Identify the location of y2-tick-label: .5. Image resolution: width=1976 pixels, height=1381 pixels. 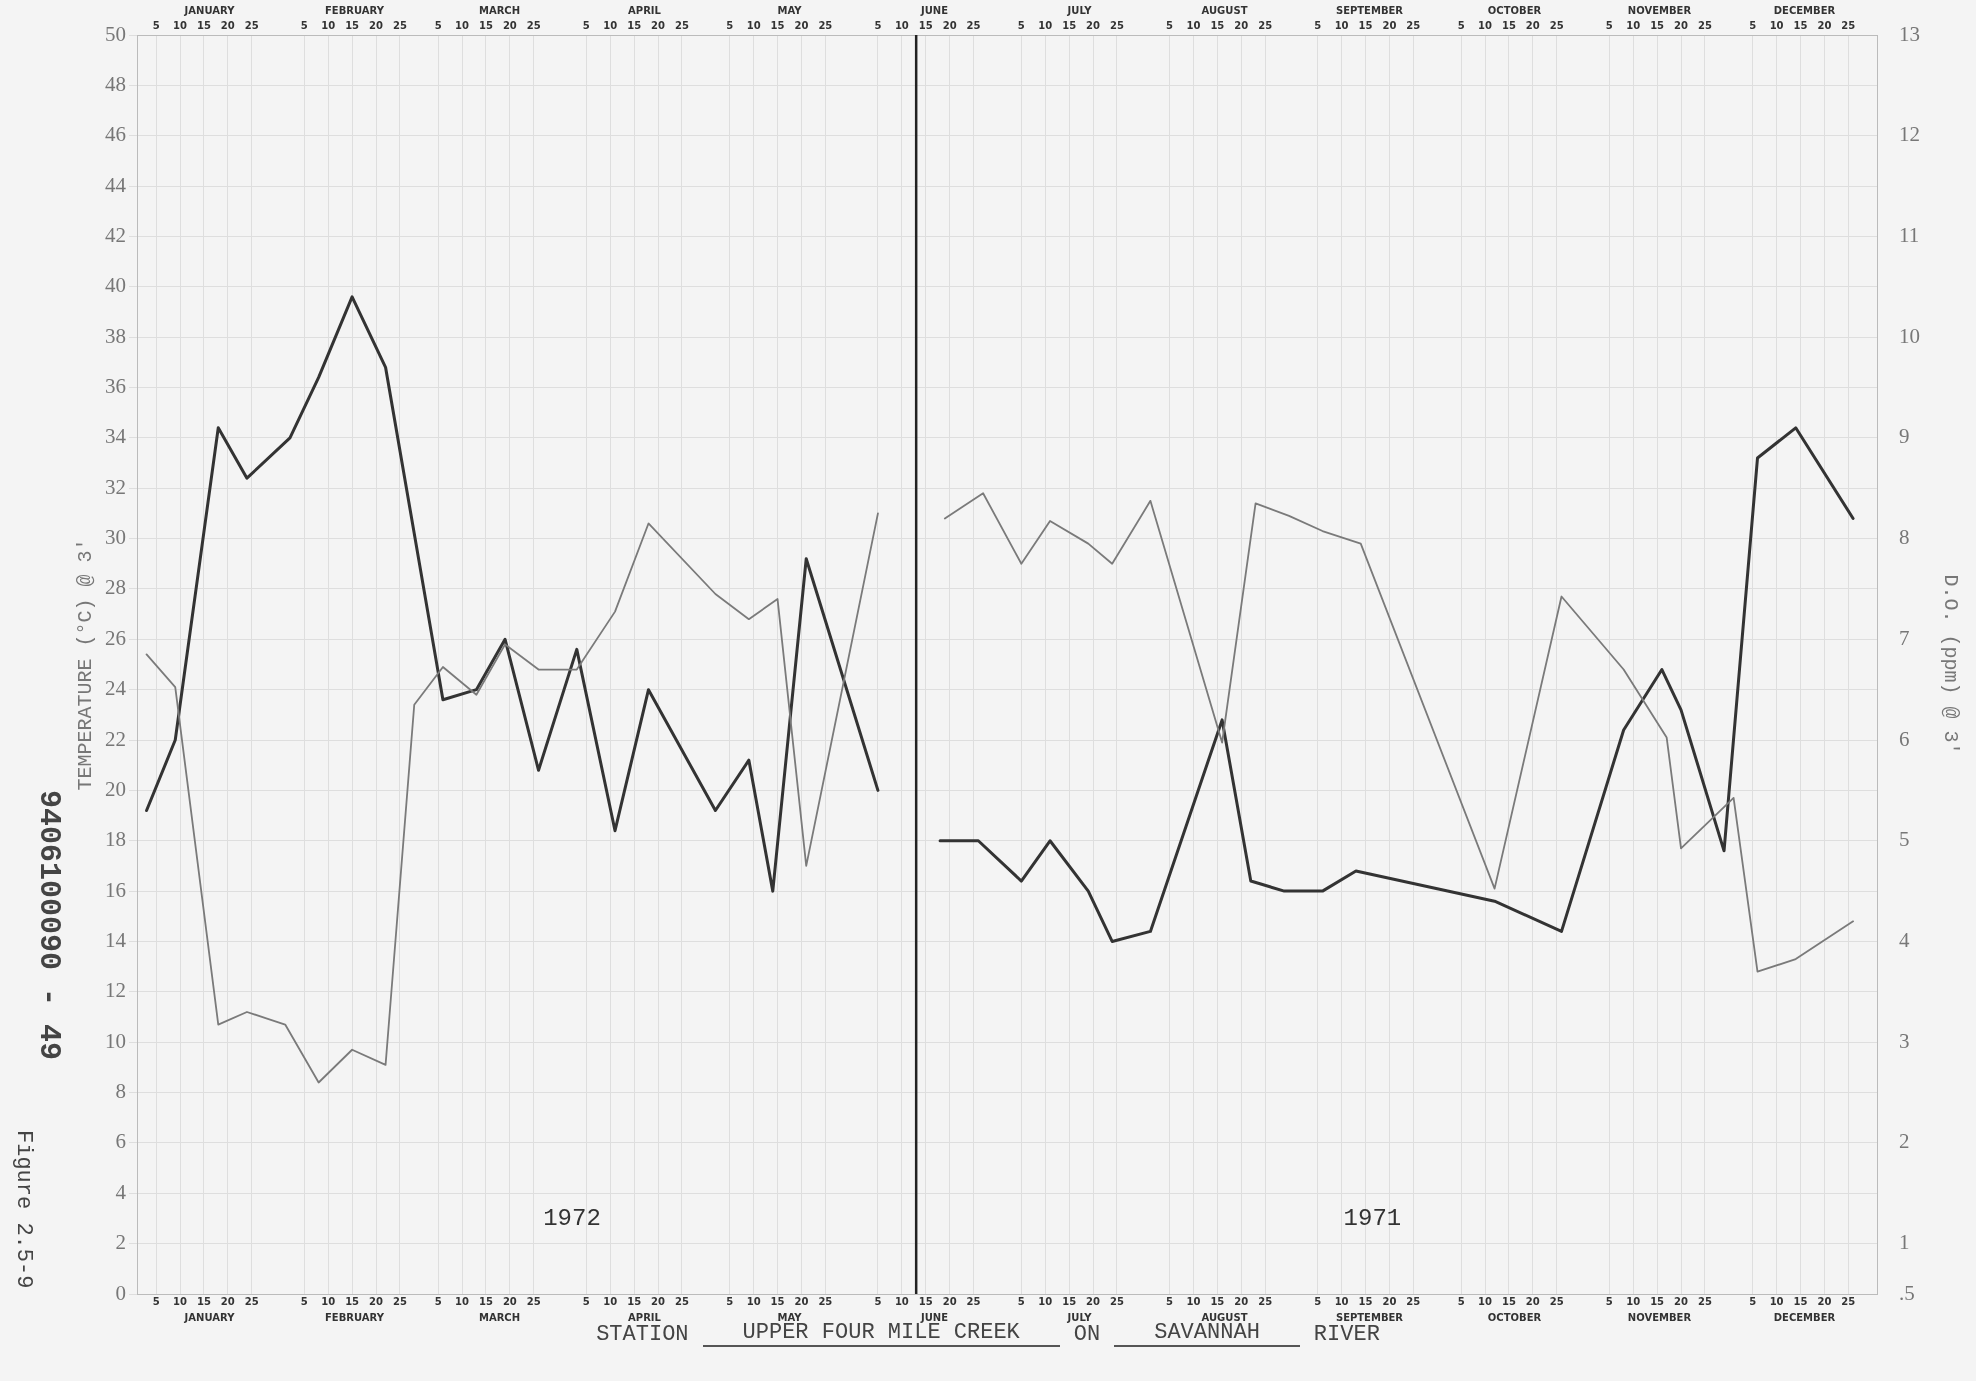
(1907, 1292).